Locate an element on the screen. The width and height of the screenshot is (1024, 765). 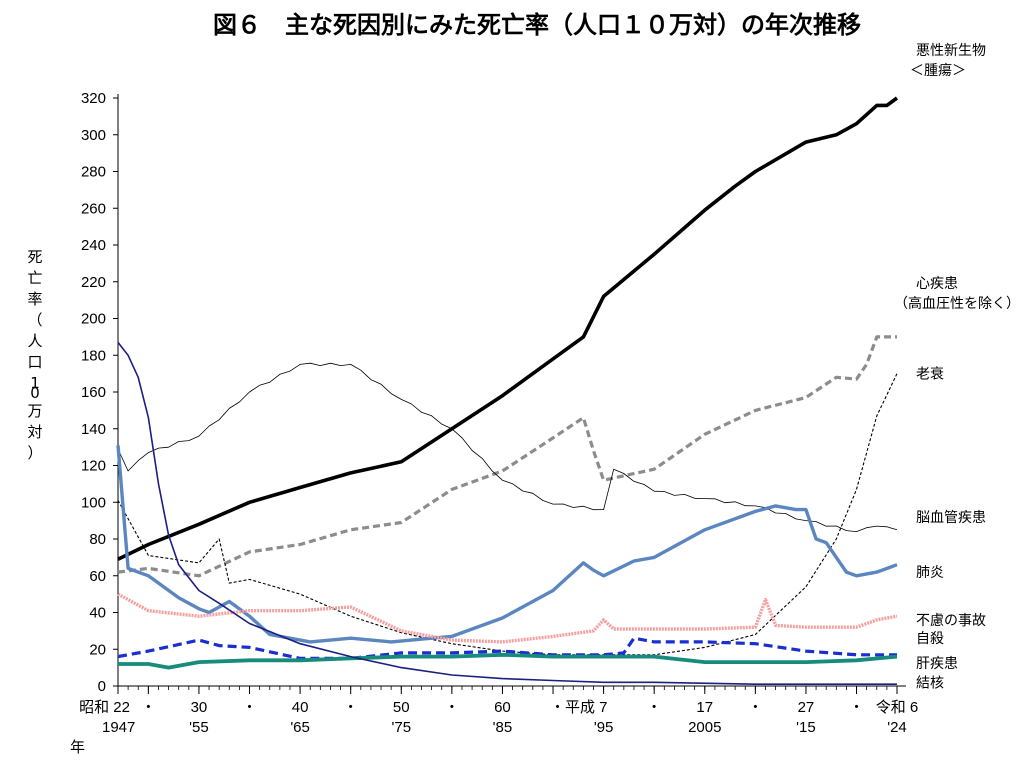
x-tick-label-year: '65 is located at coordinates (300, 727).